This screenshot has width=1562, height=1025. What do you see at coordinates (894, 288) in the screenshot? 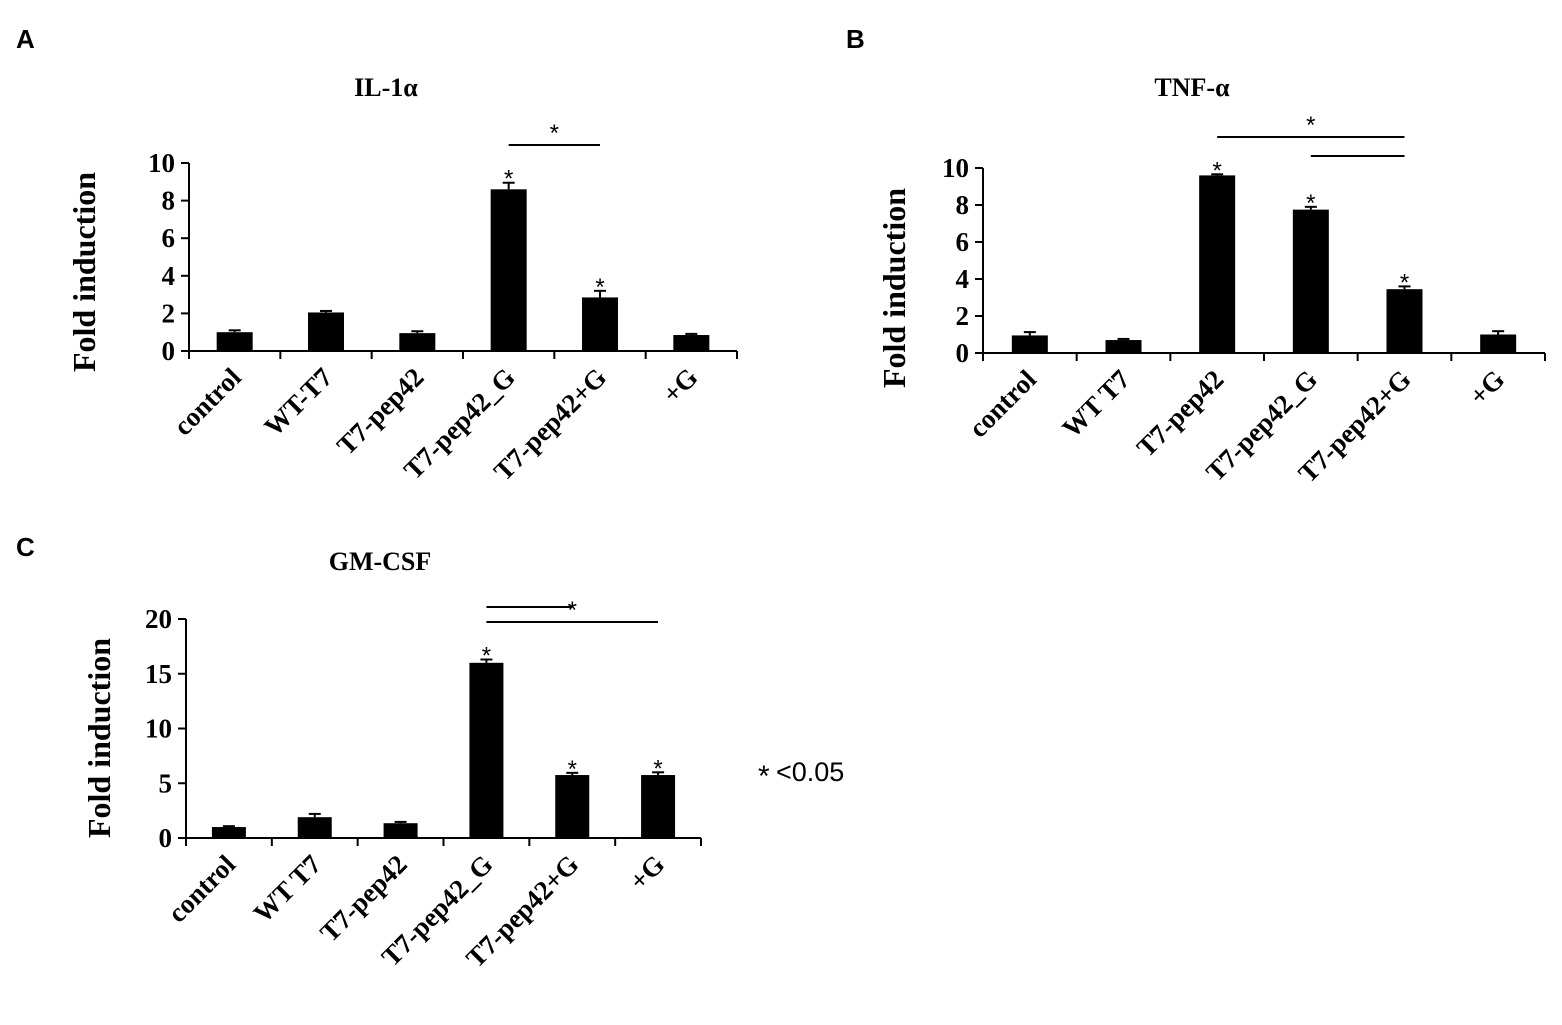
I see `y-axis-label-b: Fold induction` at bounding box center [894, 288].